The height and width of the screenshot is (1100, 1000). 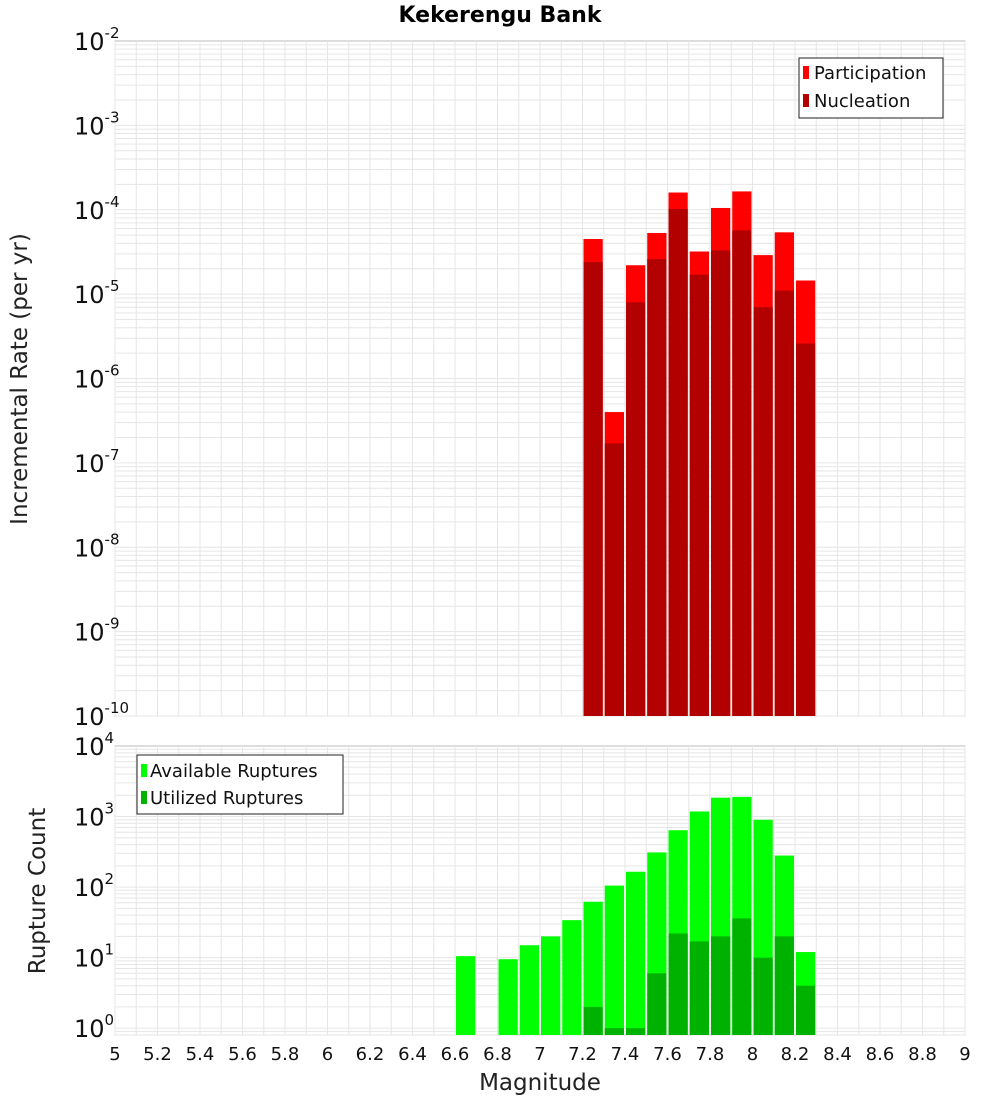 What do you see at coordinates (97, 631) in the screenshot?
I see `rate-y-tick-label: 10⁻⁹` at bounding box center [97, 631].